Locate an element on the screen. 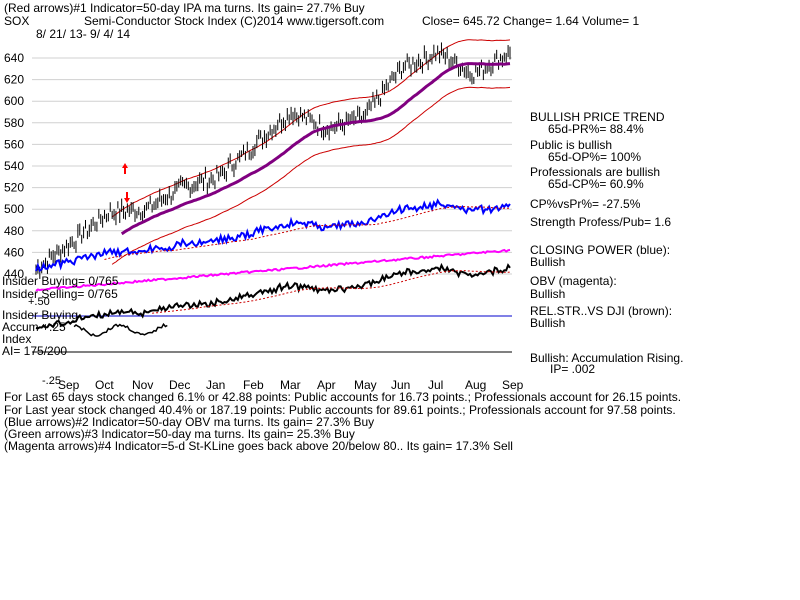  x-tick-label: Jul is located at coordinates (435, 385).